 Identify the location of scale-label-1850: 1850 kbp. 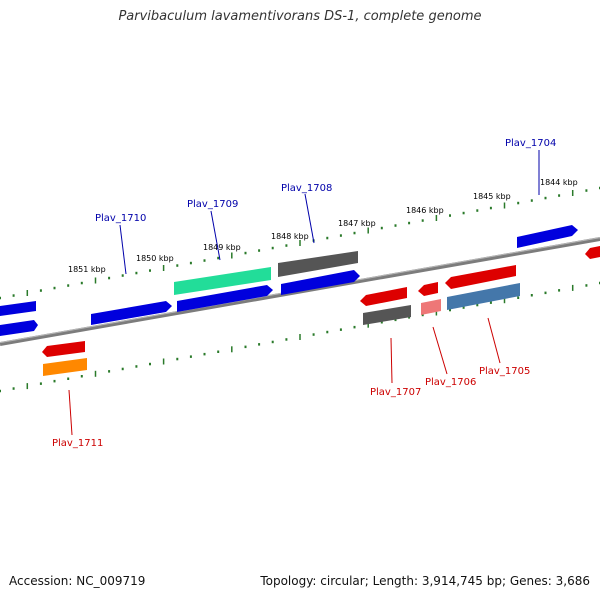
(155, 258).